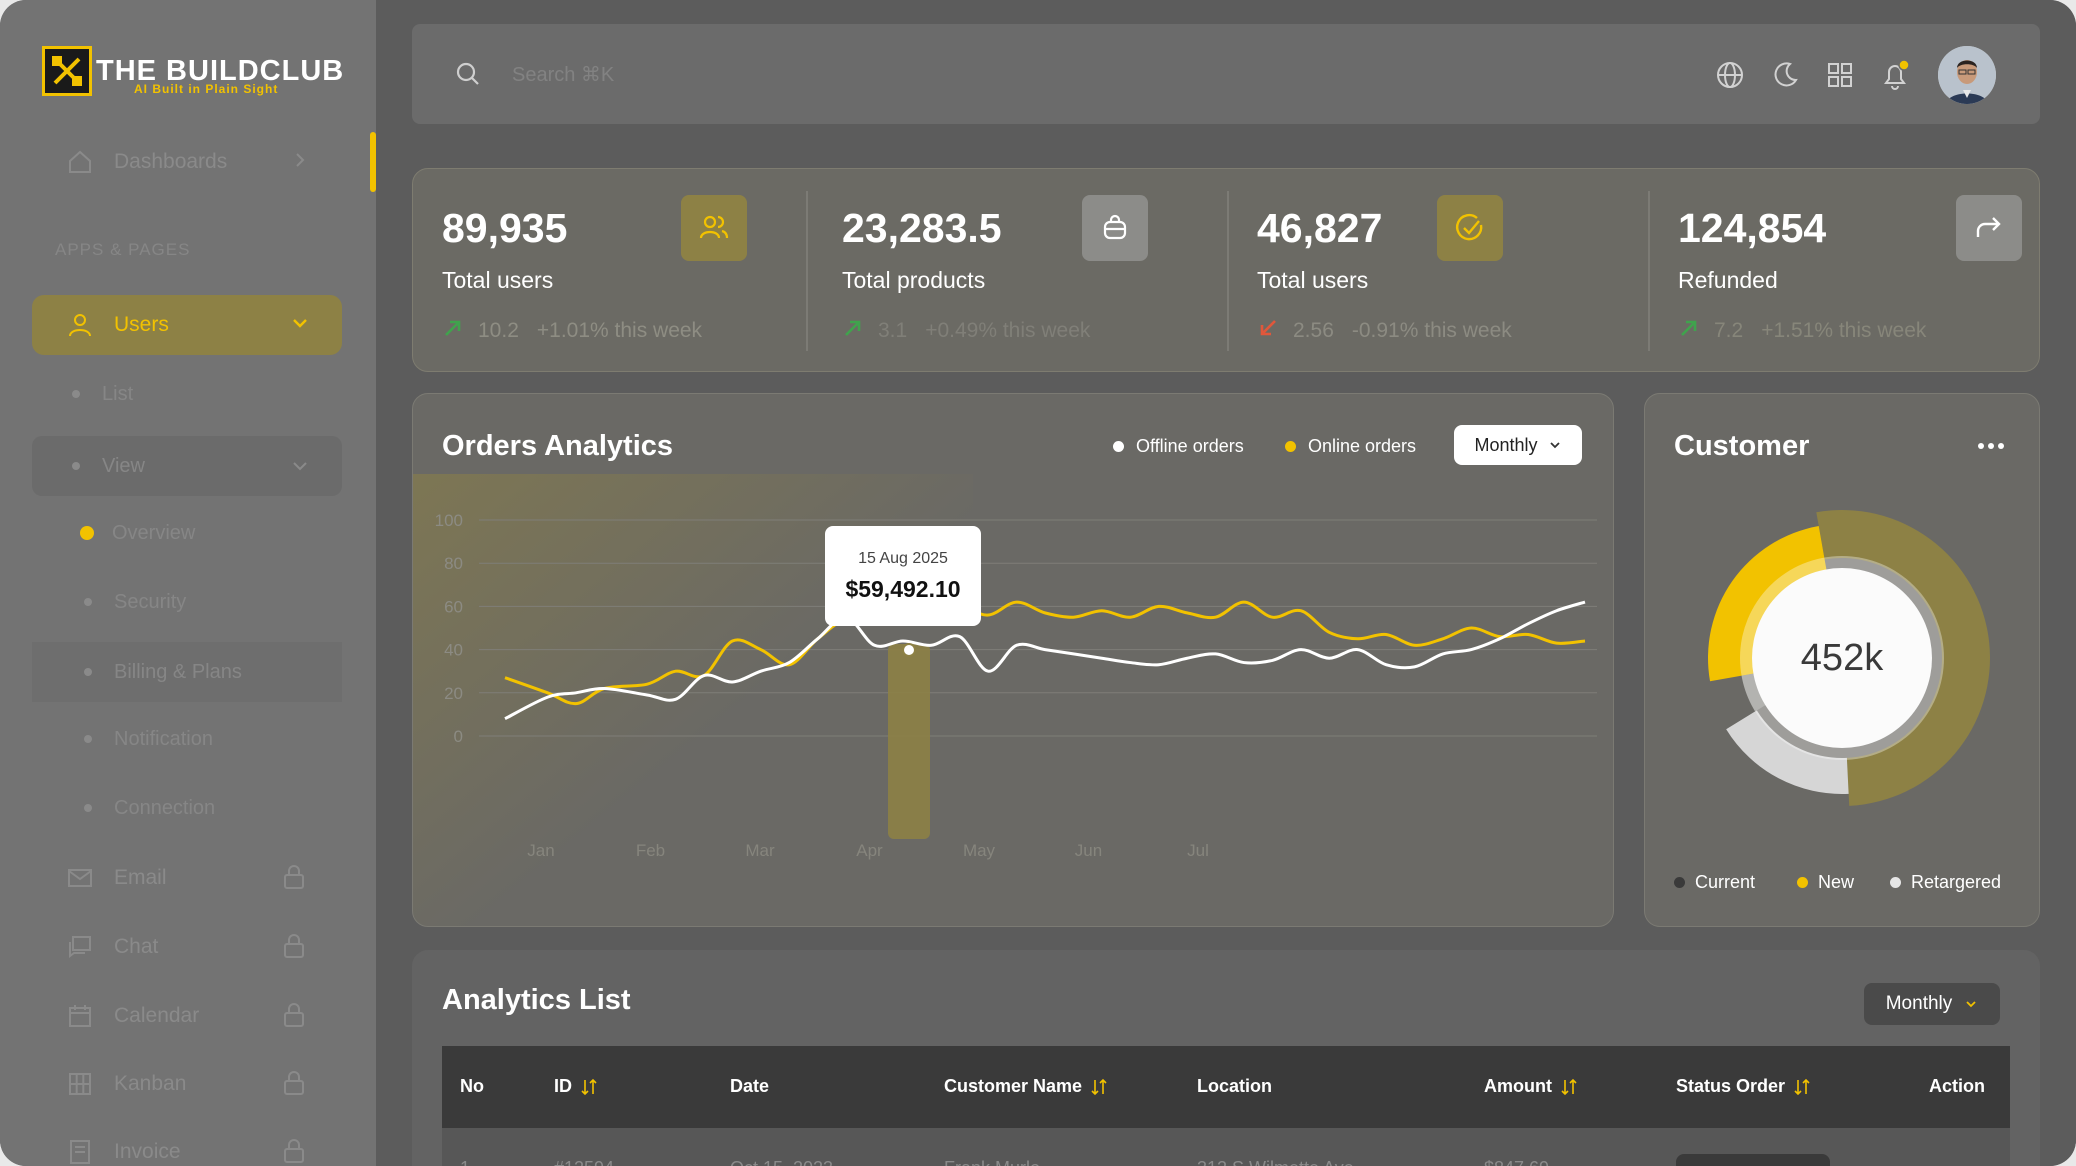  What do you see at coordinates (187, 1084) in the screenshot?
I see `sidebar-item-kanban: Kanban` at bounding box center [187, 1084].